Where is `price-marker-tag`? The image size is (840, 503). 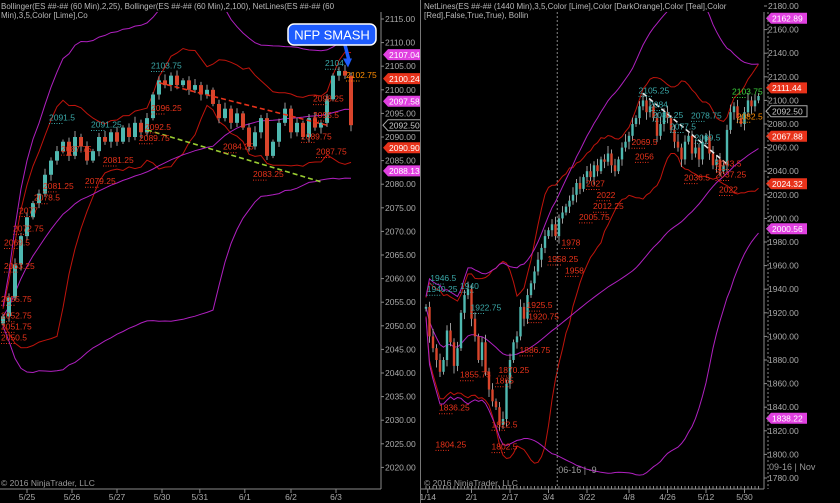
price-marker-tag is located at coordinates (786, 229).